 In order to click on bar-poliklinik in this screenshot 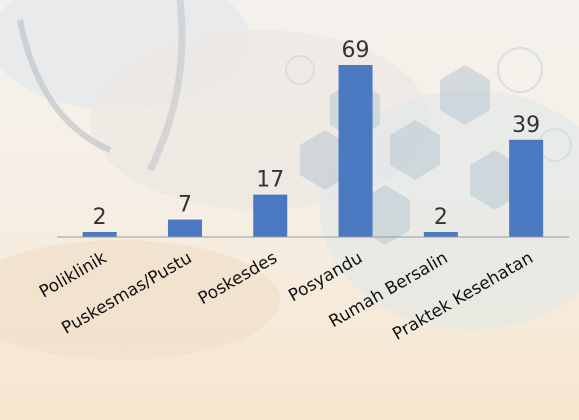, I will do `click(99, 234)`.